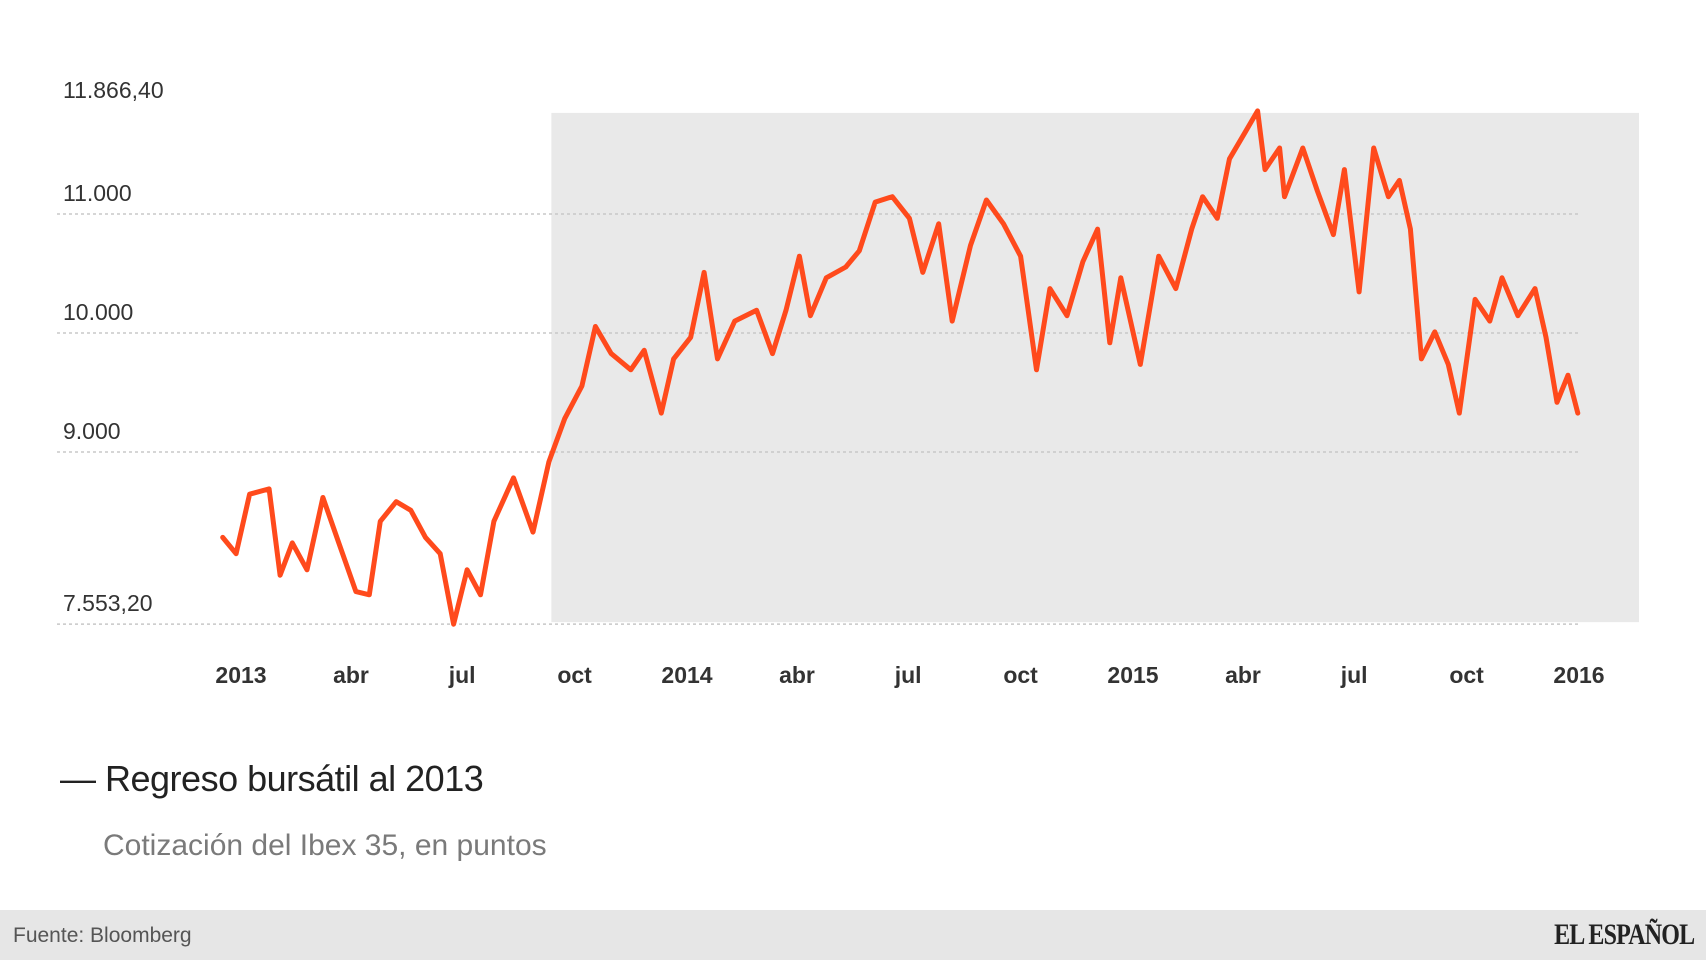 Image resolution: width=1706 pixels, height=960 pixels. I want to click on chart-title: — Regreso bursátil al 2013, so click(272, 779).